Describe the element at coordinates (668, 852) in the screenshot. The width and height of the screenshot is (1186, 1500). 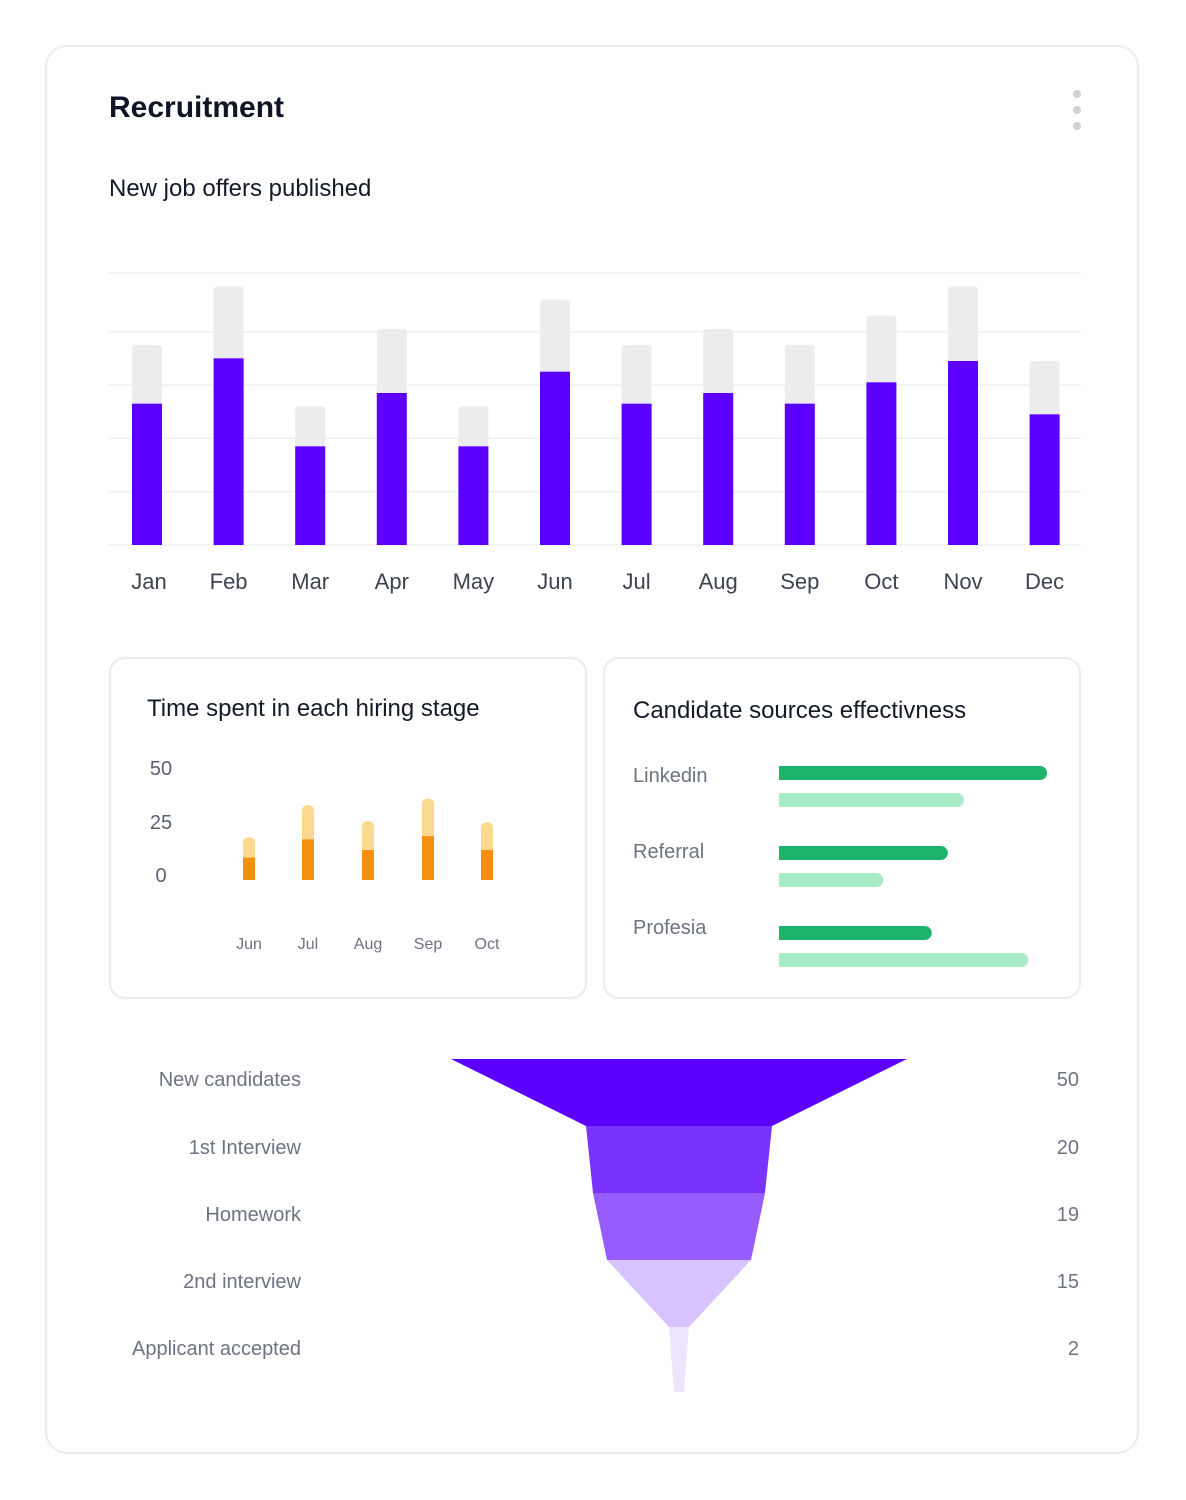
I see `source-label: Referral` at that location.